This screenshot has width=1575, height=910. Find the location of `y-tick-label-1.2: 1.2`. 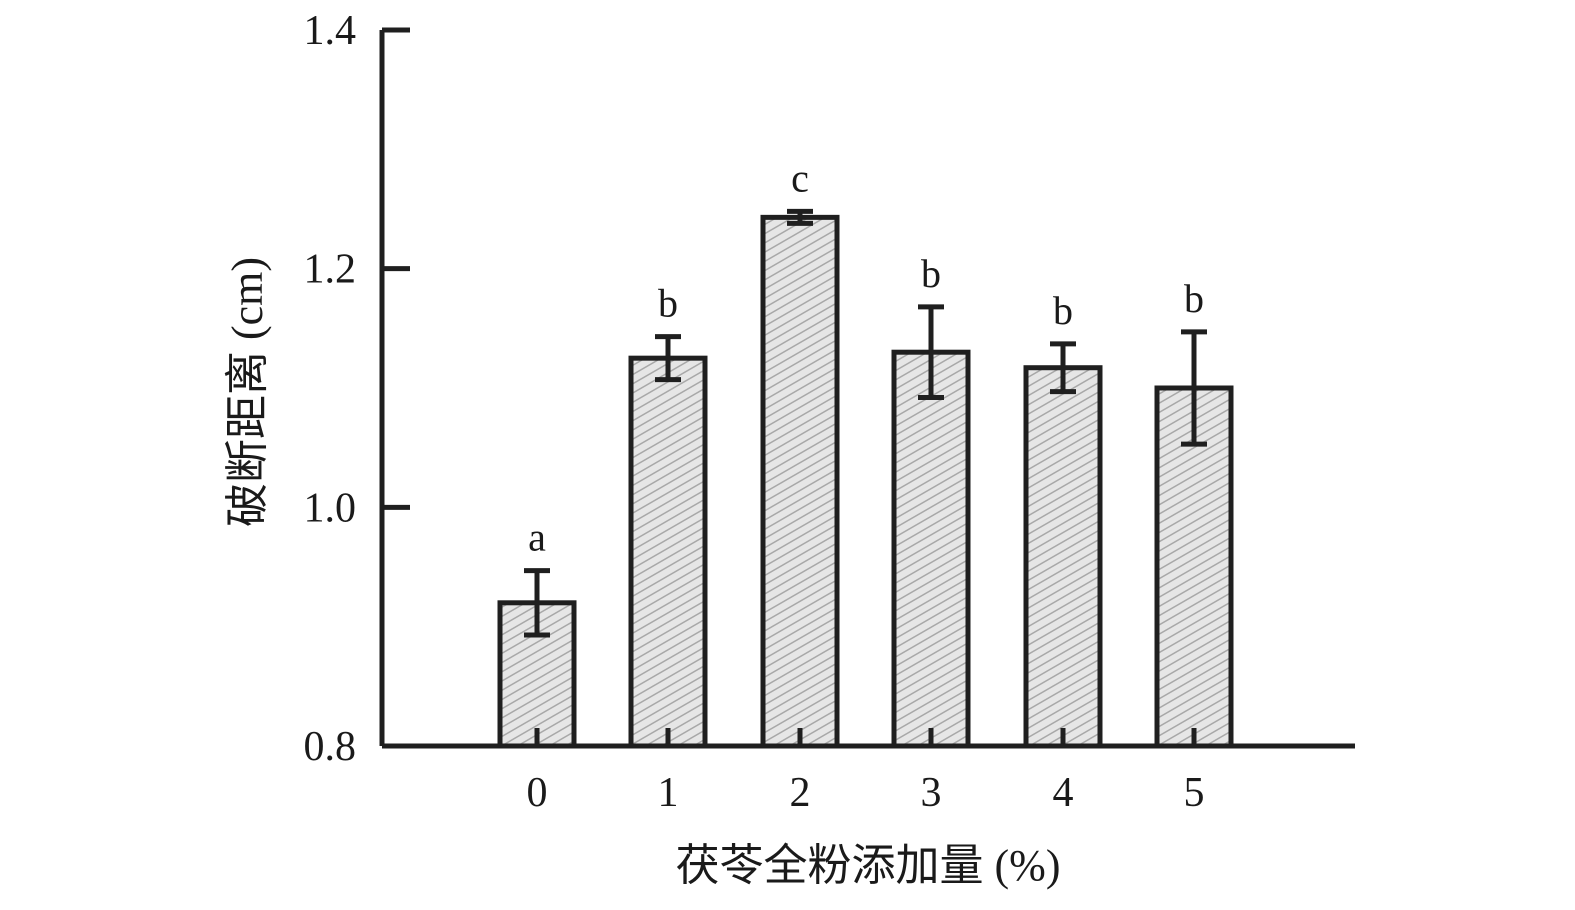

y-tick-label-1.2: 1.2 is located at coordinates (330, 270).